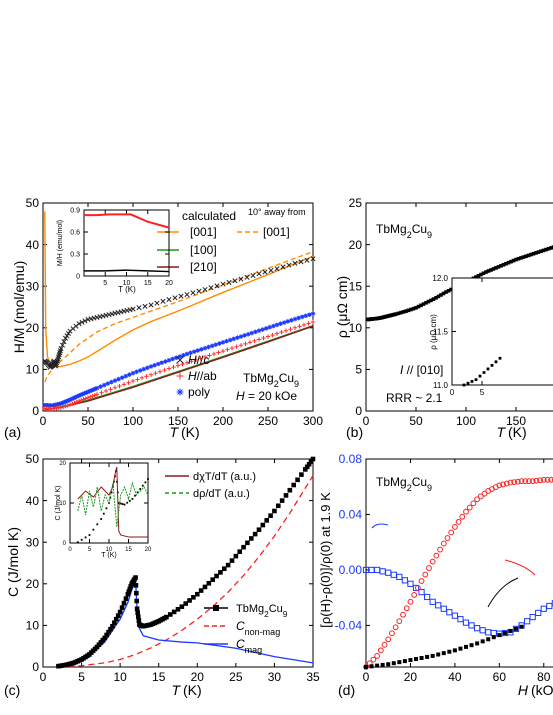 Image resolution: width=553 pixels, height=715 pixels. I want to click on formula-part: 2, so click(266, 614).